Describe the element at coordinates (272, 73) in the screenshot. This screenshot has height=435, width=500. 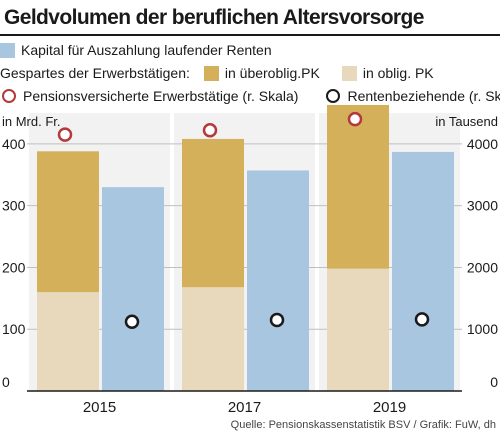
I see `legend-label-ueberoblig: in überoblig.PK` at that location.